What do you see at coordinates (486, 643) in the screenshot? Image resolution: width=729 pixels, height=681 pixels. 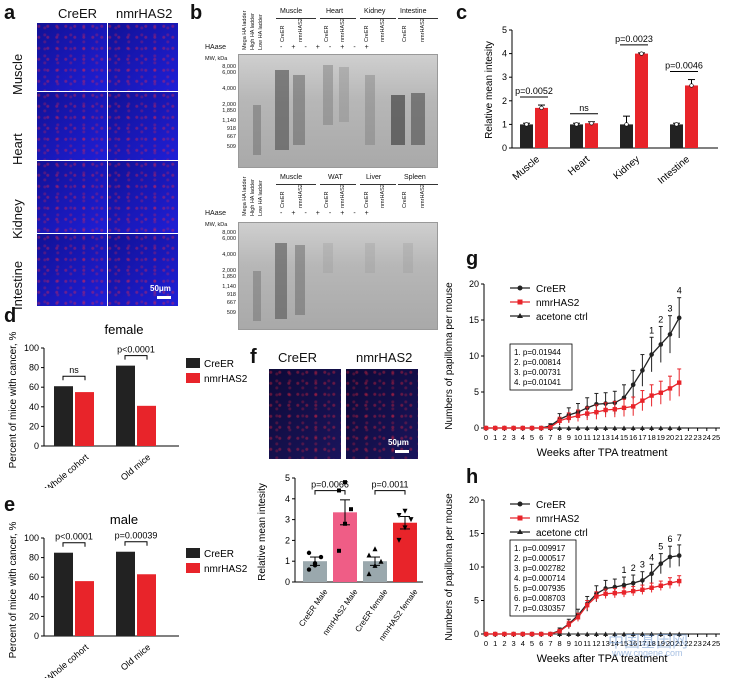 I see `x-tick-label: 0` at bounding box center [486, 643].